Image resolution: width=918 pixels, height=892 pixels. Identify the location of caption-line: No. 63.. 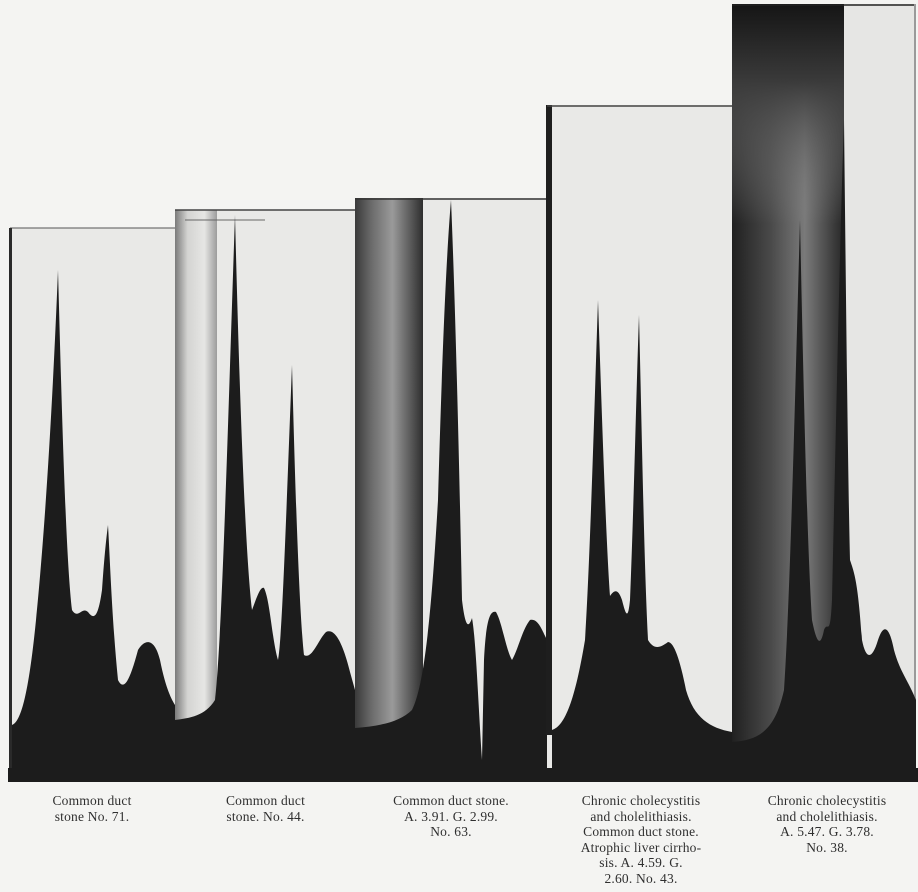
(451, 831).